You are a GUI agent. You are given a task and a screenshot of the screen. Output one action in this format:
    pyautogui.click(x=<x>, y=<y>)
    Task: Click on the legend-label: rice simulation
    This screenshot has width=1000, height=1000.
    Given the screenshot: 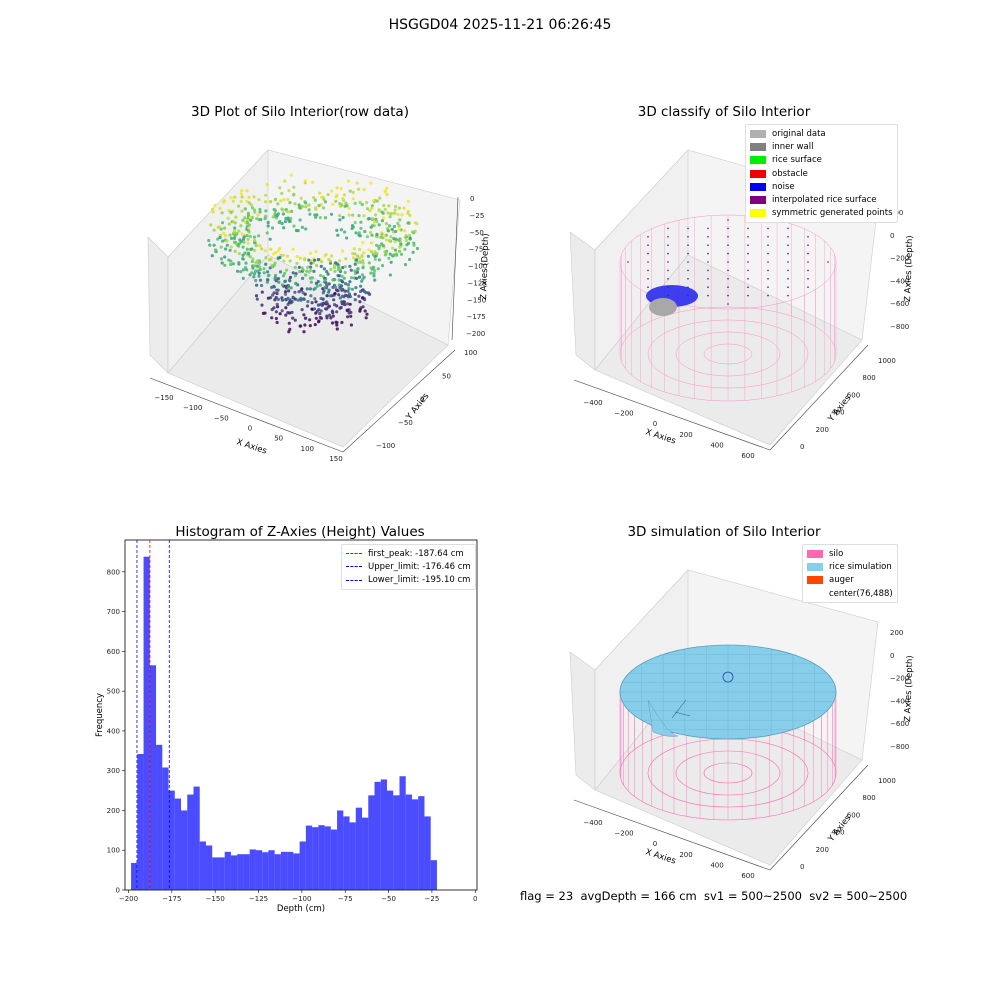 What is the action you would take?
    pyautogui.click(x=860, y=566)
    